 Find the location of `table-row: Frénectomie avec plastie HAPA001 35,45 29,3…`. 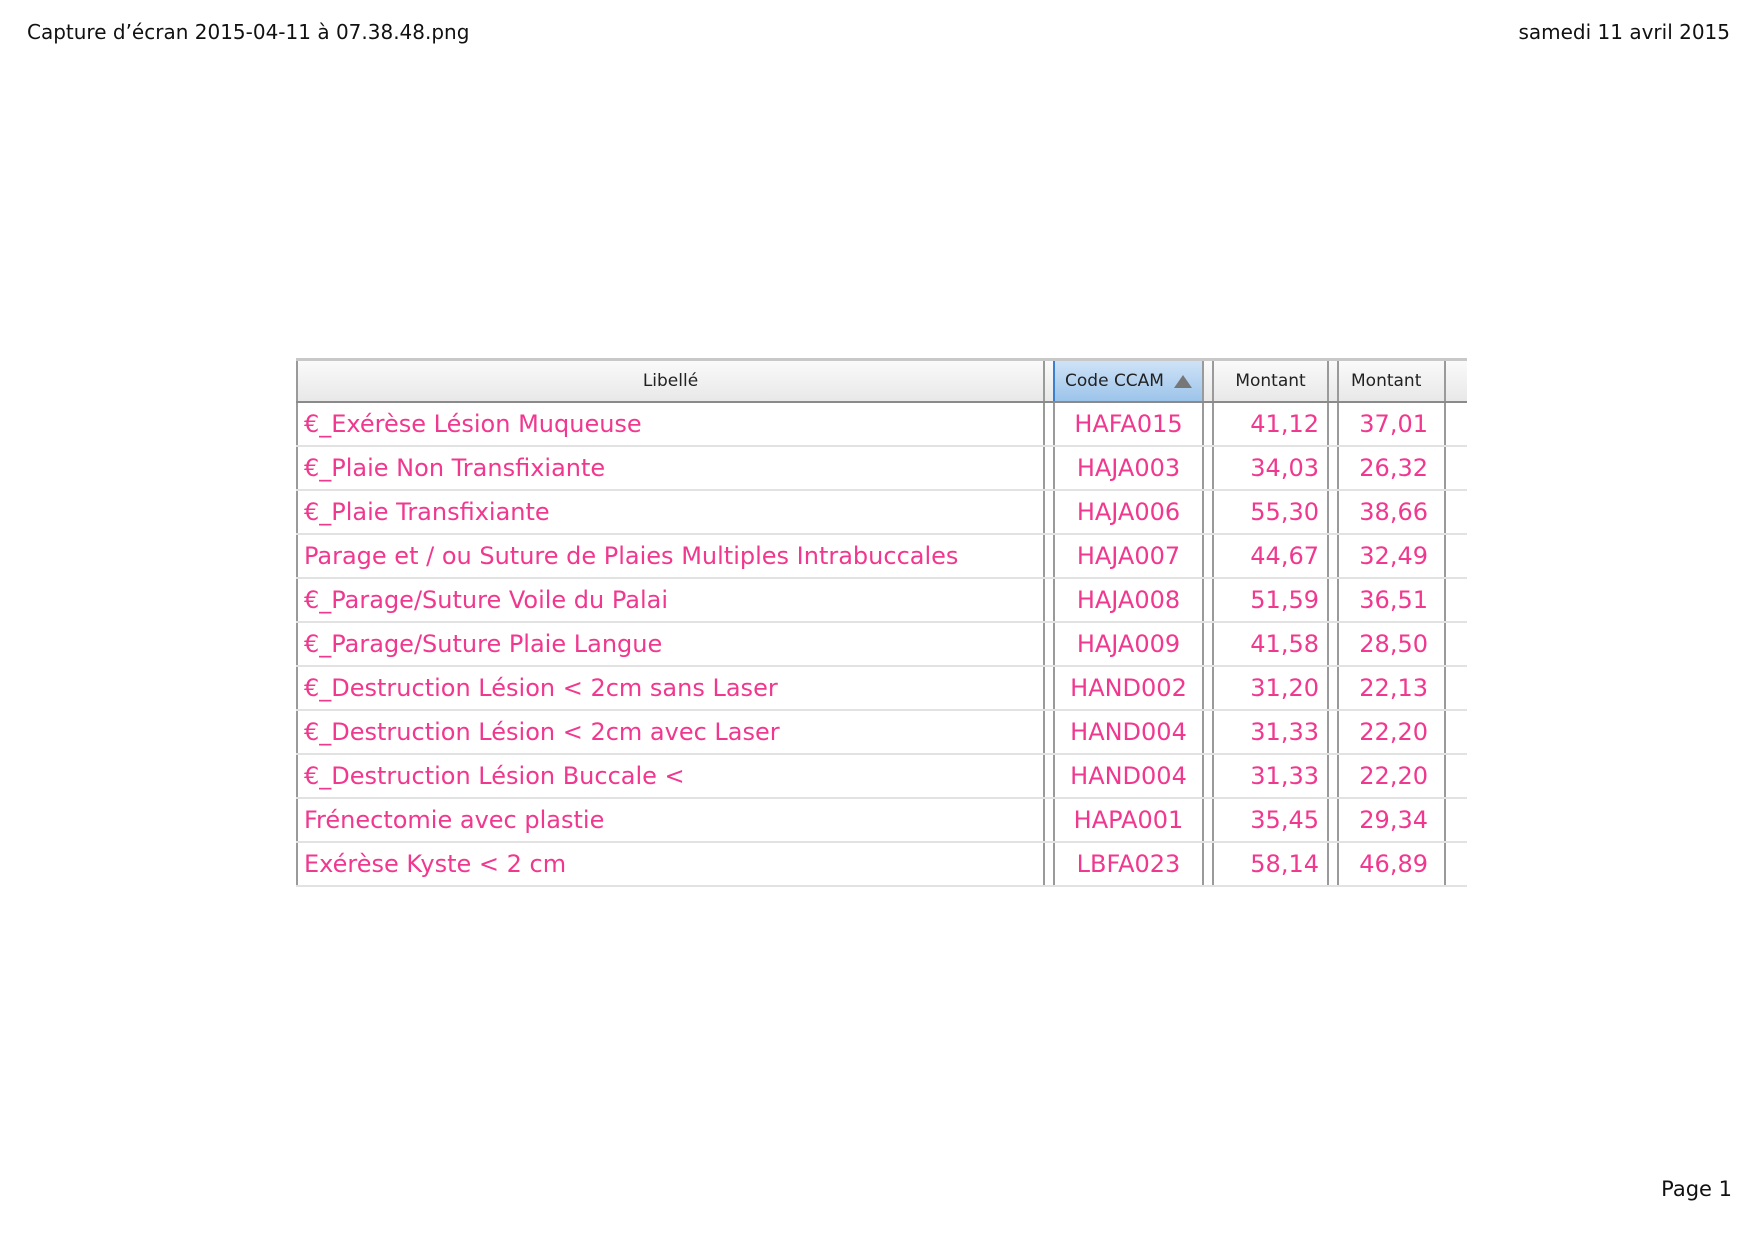

table-row: Frénectomie avec plastie HAPA001 35,45 29,3… is located at coordinates (881, 821).